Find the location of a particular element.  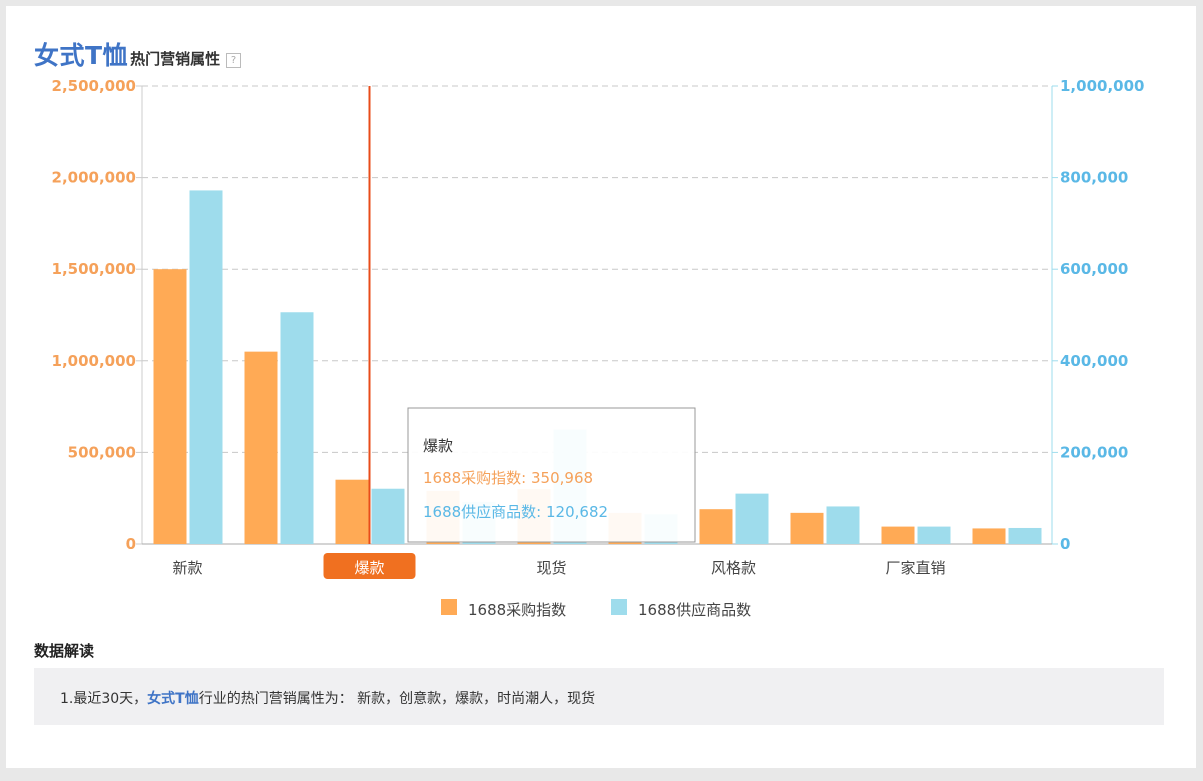

legend-swatch-supply is located at coordinates (619, 607).